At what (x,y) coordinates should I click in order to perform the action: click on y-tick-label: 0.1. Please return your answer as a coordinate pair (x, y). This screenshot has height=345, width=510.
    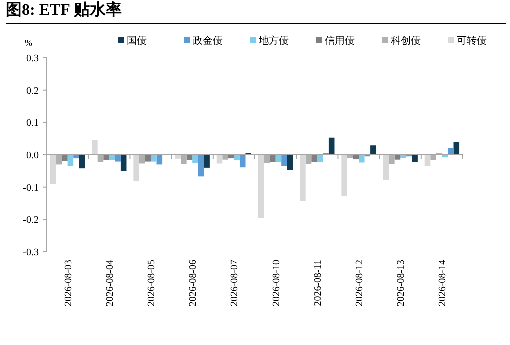
    Looking at the image, I should click on (32, 124).